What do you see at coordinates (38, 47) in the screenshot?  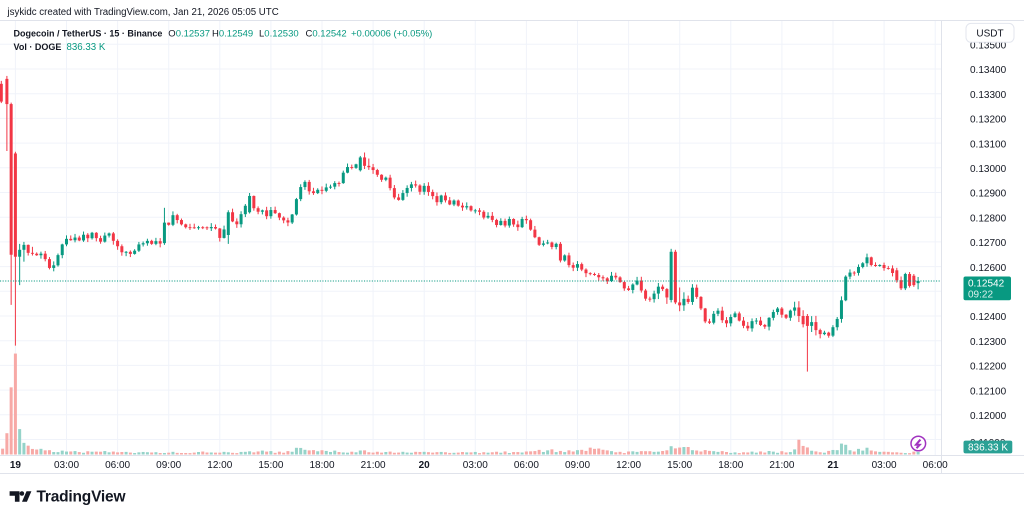 I see `svg-text: Vol · DOGE` at bounding box center [38, 47].